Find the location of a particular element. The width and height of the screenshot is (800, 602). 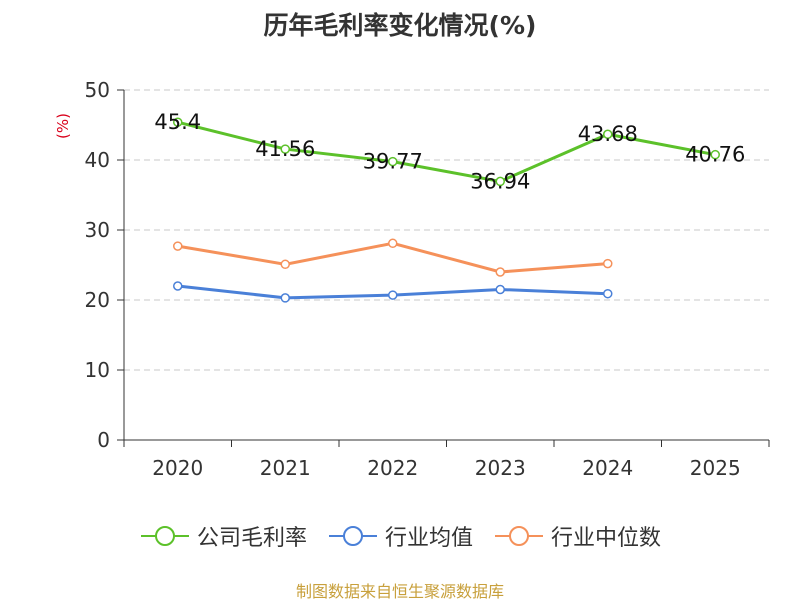

legend-label: 行业均值 is located at coordinates (428, 538).